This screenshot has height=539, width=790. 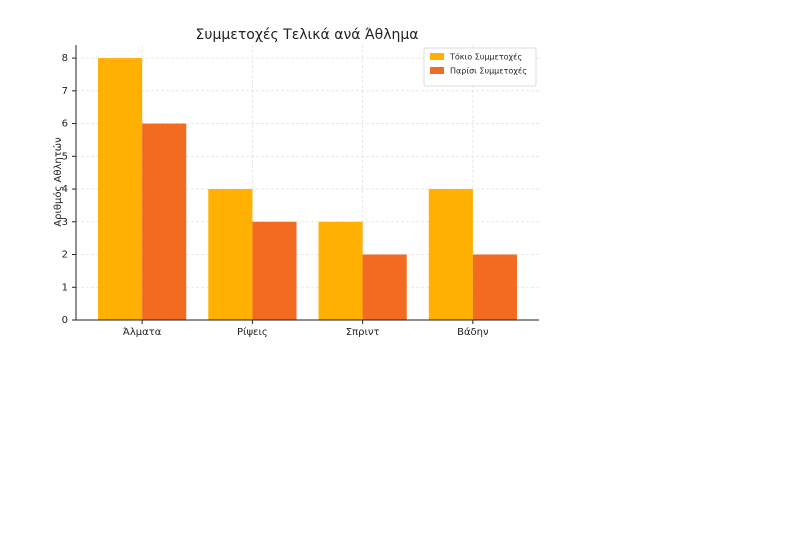 I want to click on y-tick-label: 7, so click(x=65, y=91).